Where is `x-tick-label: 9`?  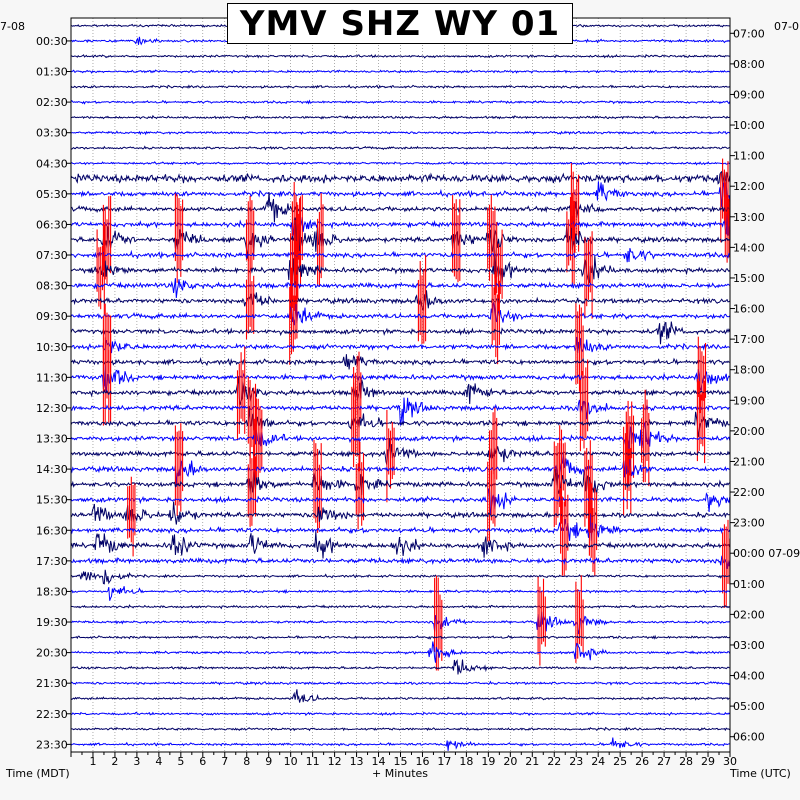
x-tick-label: 9 is located at coordinates (268, 761).